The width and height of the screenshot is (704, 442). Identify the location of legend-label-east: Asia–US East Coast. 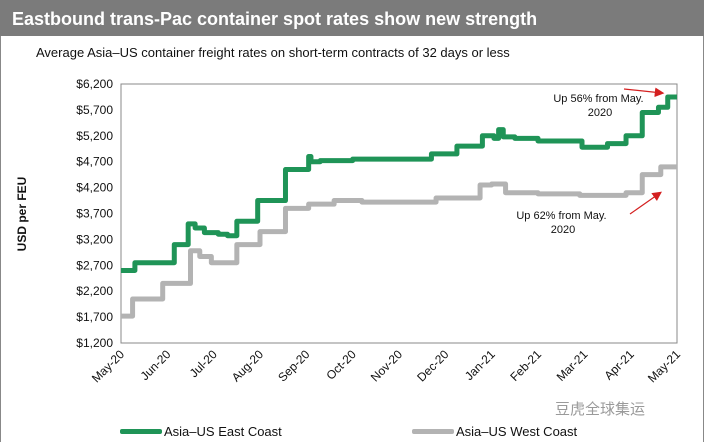
(223, 431).